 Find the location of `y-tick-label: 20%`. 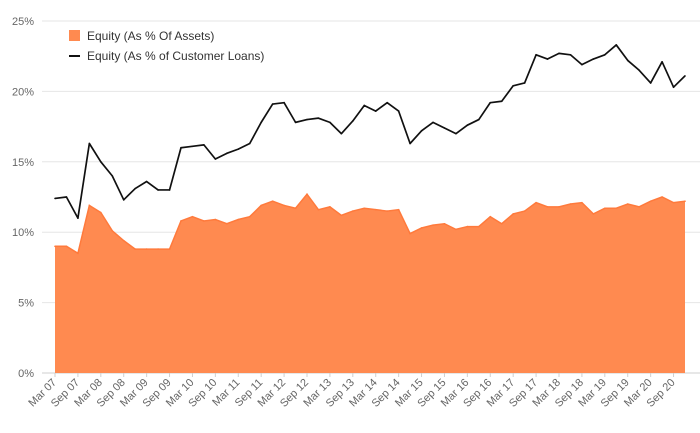

y-tick-label: 20% is located at coordinates (23, 92).